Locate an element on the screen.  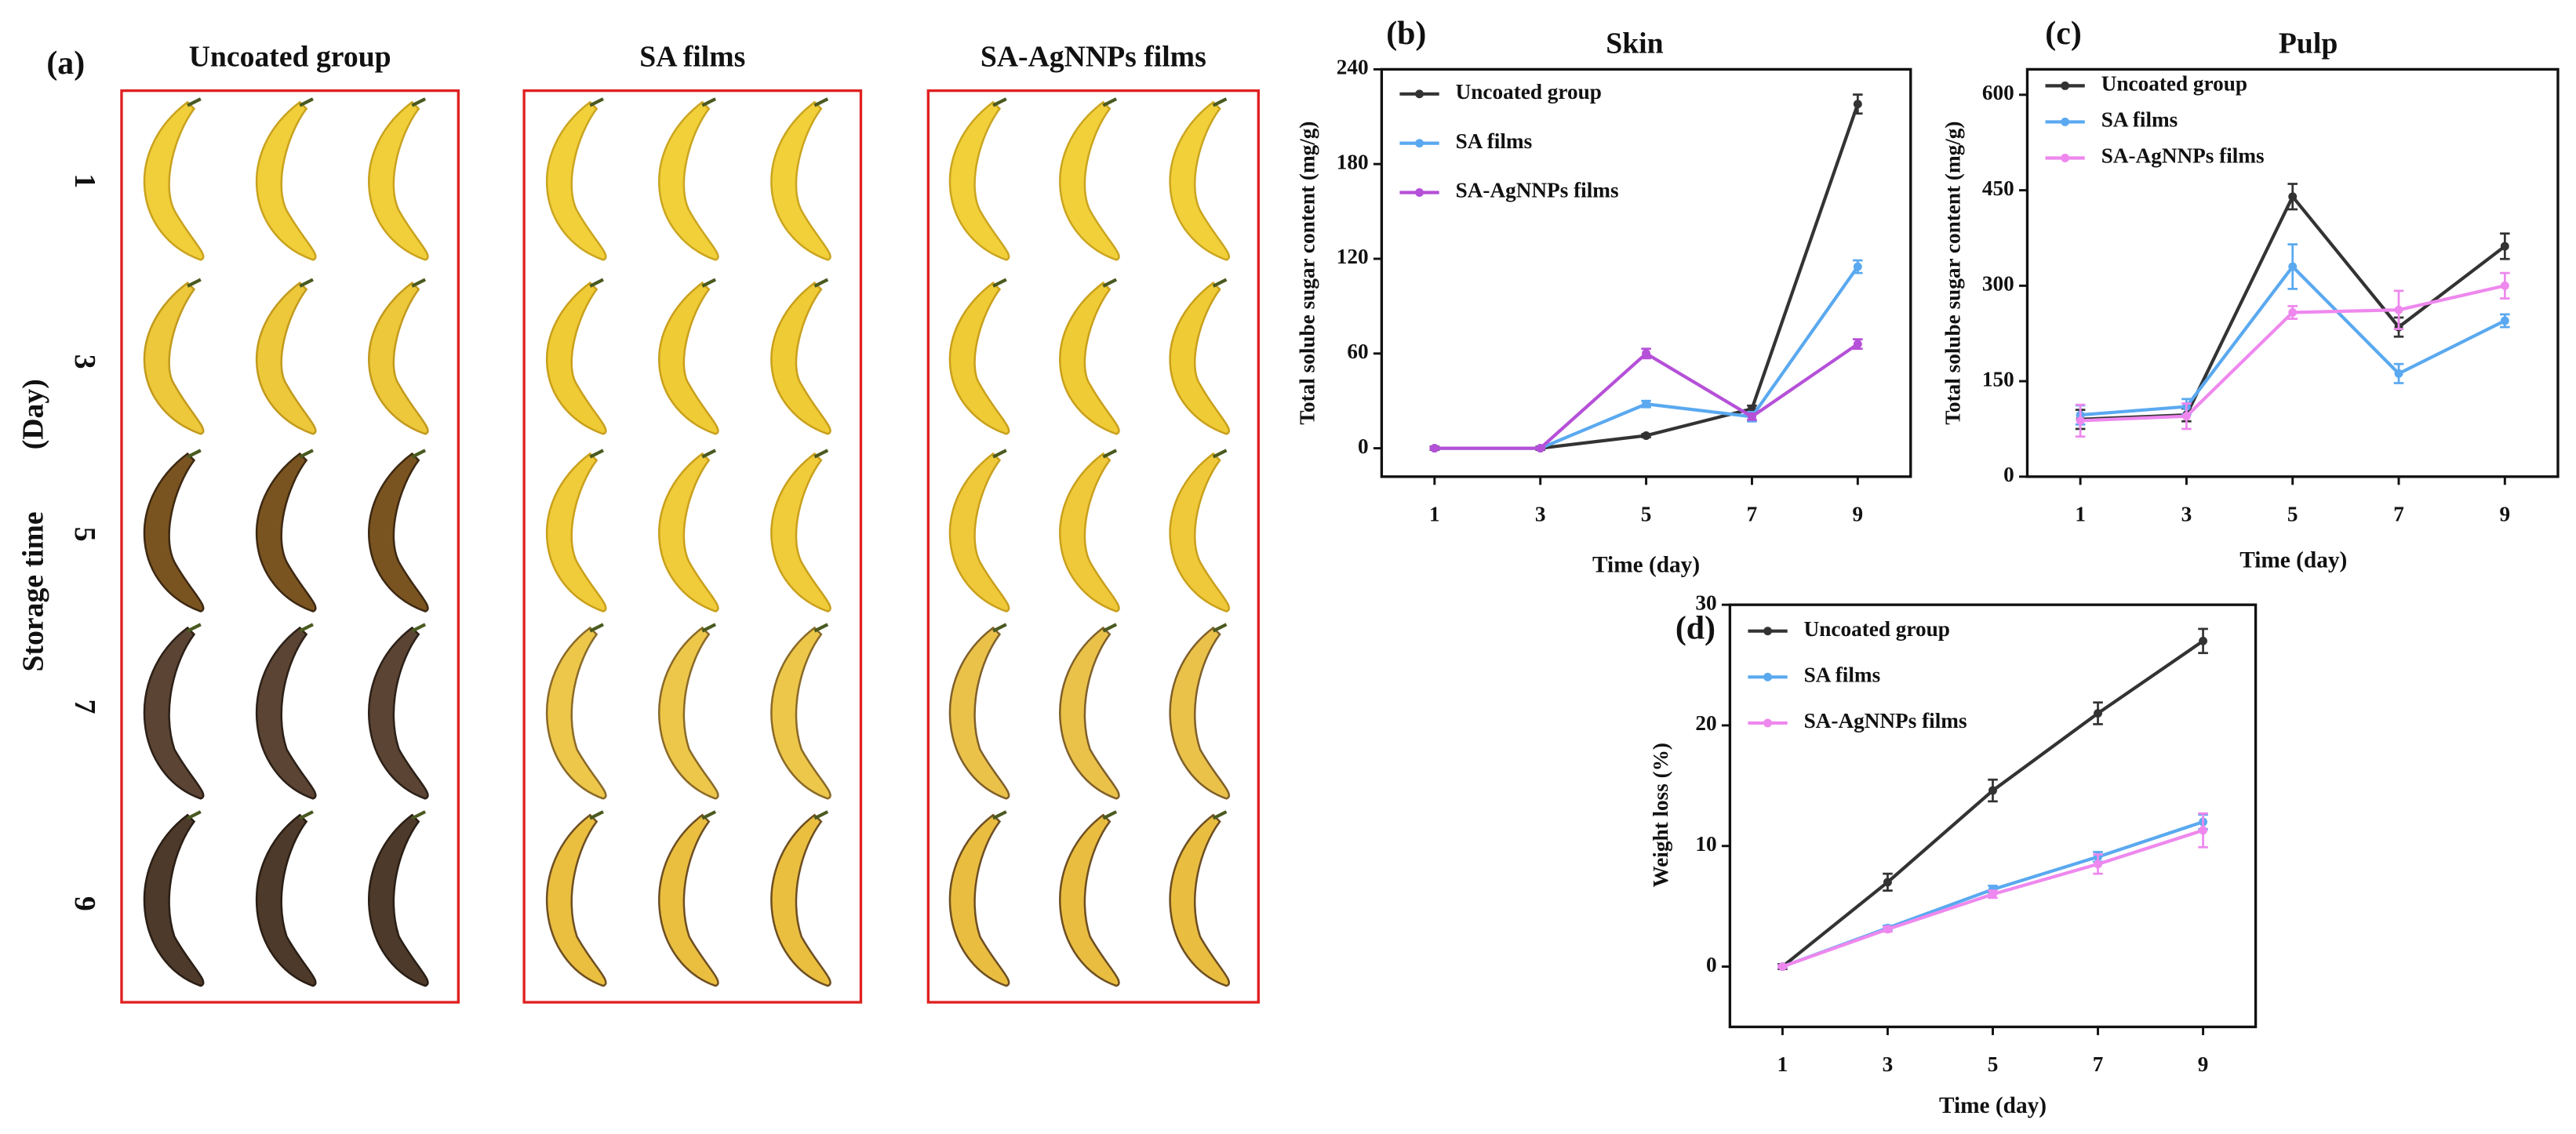
y-tick-label: 0 is located at coordinates (1711, 964).